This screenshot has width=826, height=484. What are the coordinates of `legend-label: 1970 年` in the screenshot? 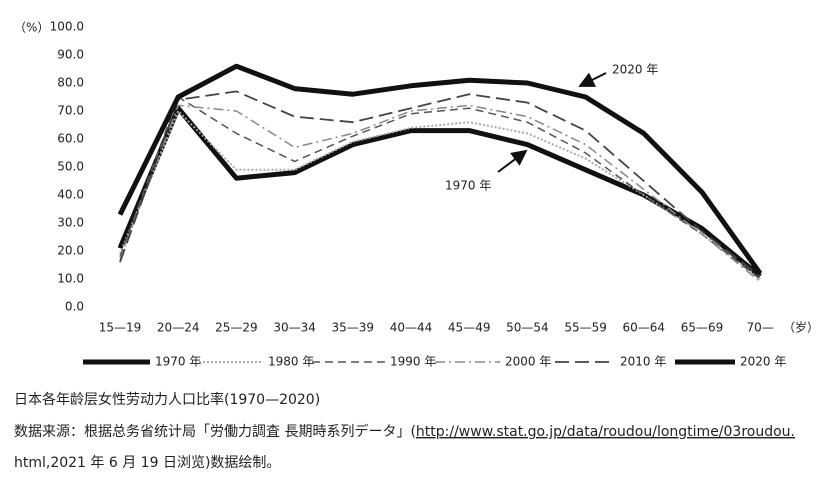 It's located at (178, 362).